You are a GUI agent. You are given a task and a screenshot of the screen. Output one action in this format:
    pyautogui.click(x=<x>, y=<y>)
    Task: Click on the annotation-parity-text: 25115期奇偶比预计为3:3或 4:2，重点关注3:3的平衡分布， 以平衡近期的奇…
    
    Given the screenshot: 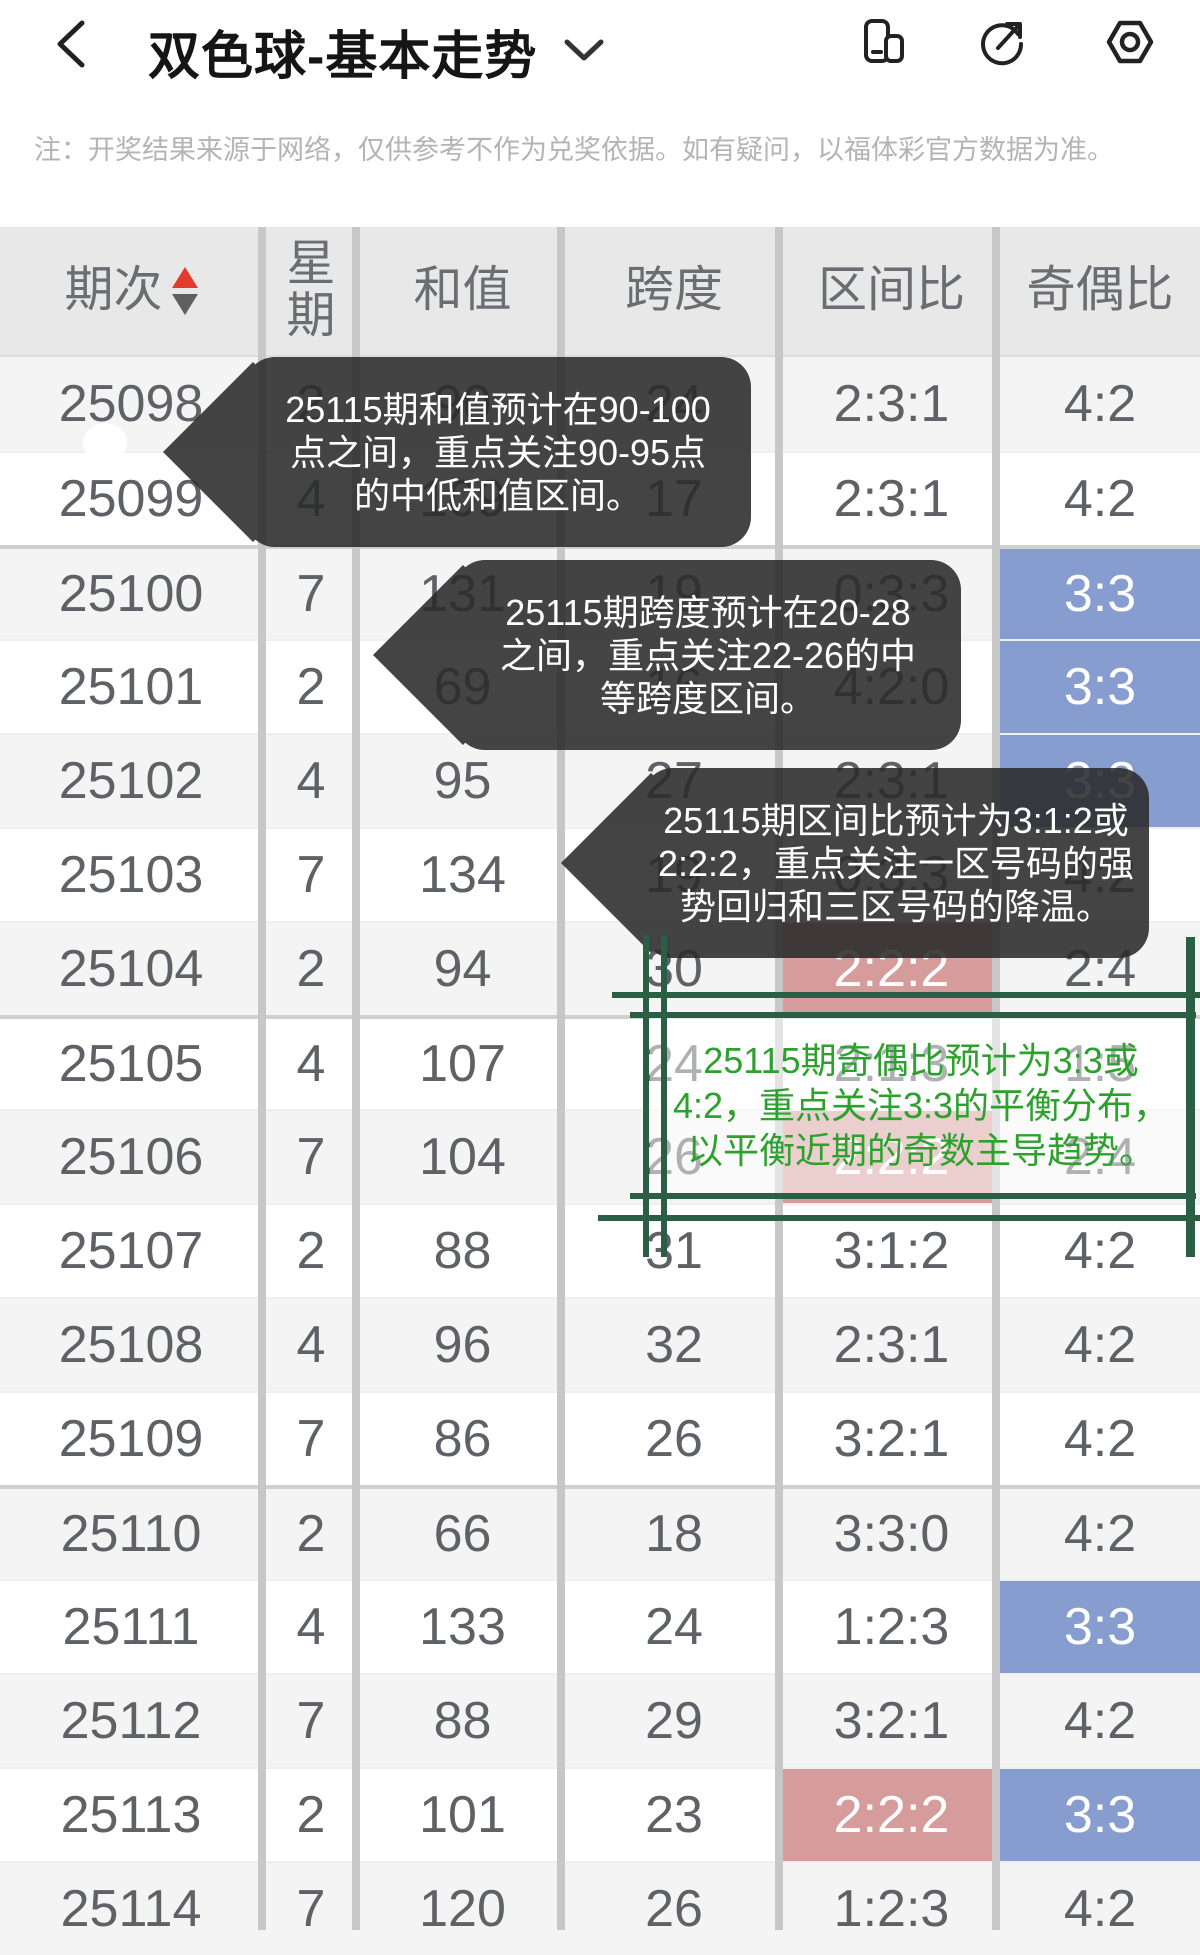 What is the action you would take?
    pyautogui.click(x=921, y=1105)
    